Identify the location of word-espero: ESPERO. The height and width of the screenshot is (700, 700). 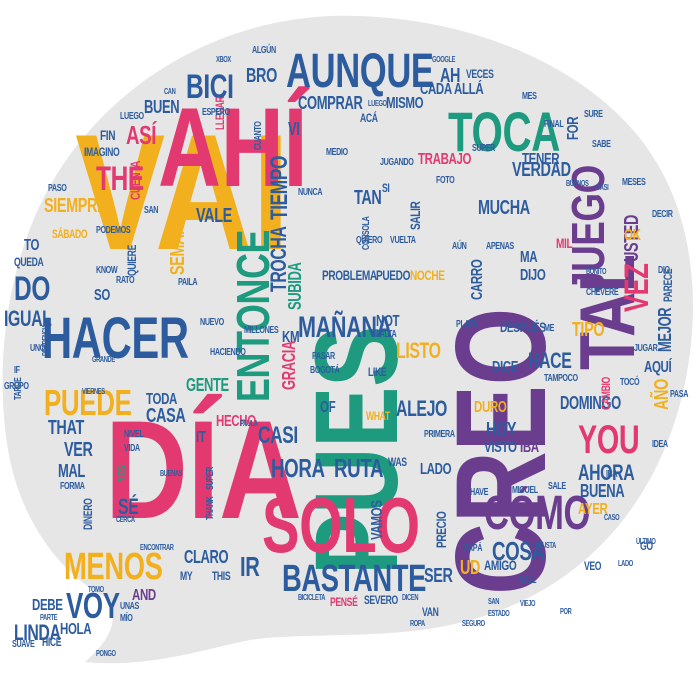
(216, 112).